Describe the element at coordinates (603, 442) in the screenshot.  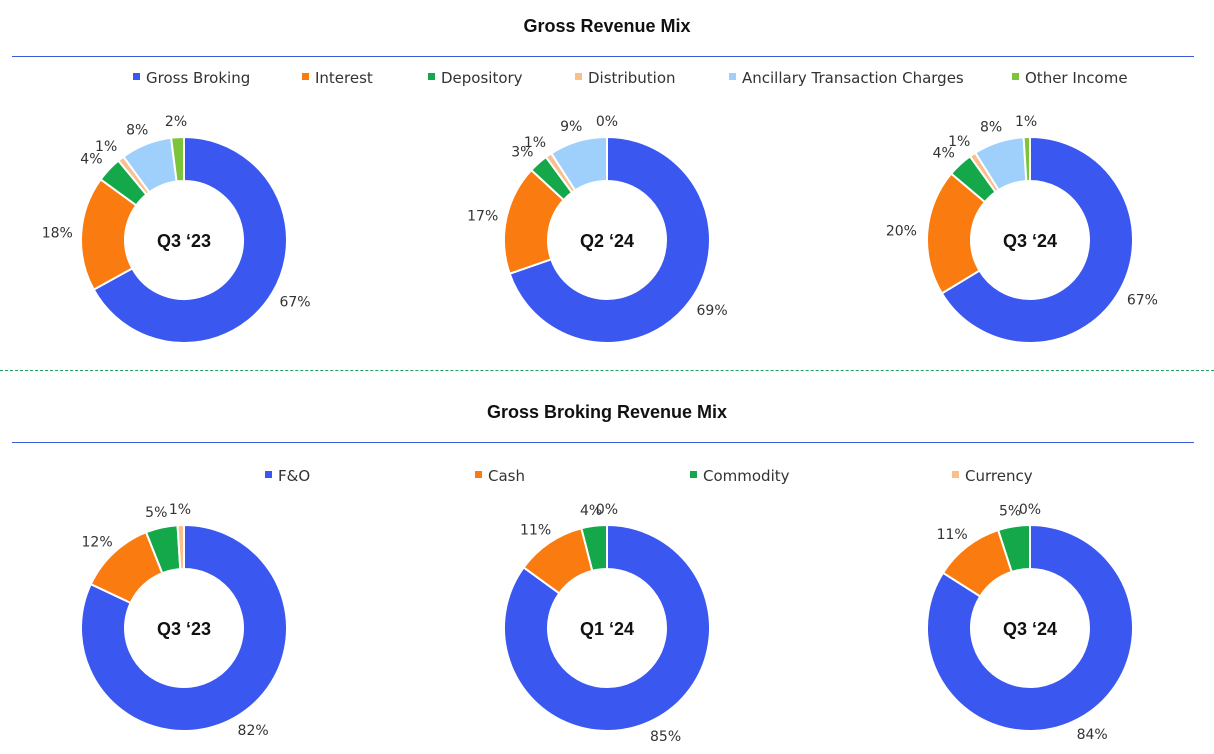
I see `section2-rule` at that location.